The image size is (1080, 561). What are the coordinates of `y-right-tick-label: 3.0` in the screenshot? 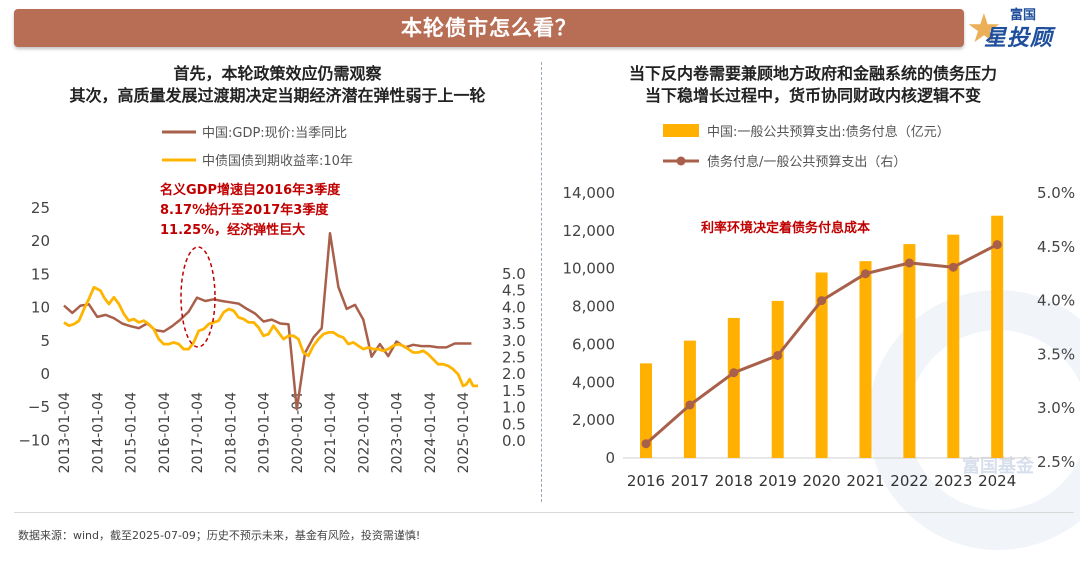 It's located at (514, 341).